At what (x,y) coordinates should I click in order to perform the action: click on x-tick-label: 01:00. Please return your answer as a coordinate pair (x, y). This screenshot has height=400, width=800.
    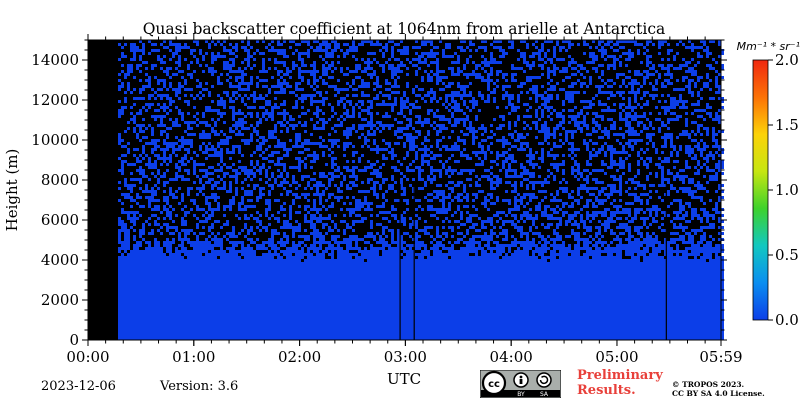
    Looking at the image, I should click on (193, 357).